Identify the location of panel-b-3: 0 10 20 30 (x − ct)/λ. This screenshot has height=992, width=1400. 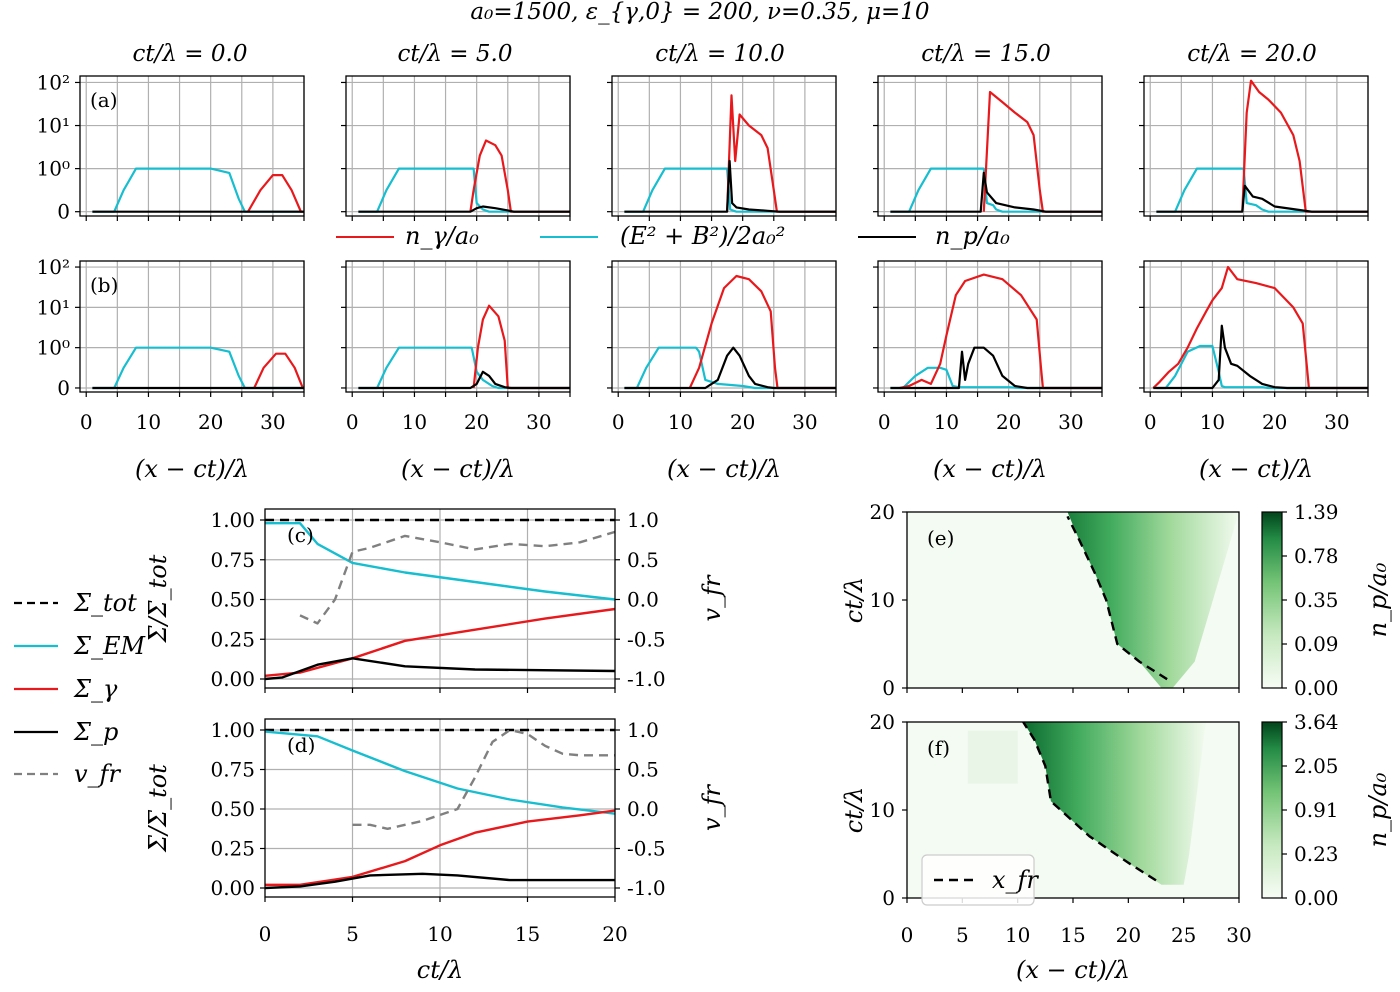
(988, 371).